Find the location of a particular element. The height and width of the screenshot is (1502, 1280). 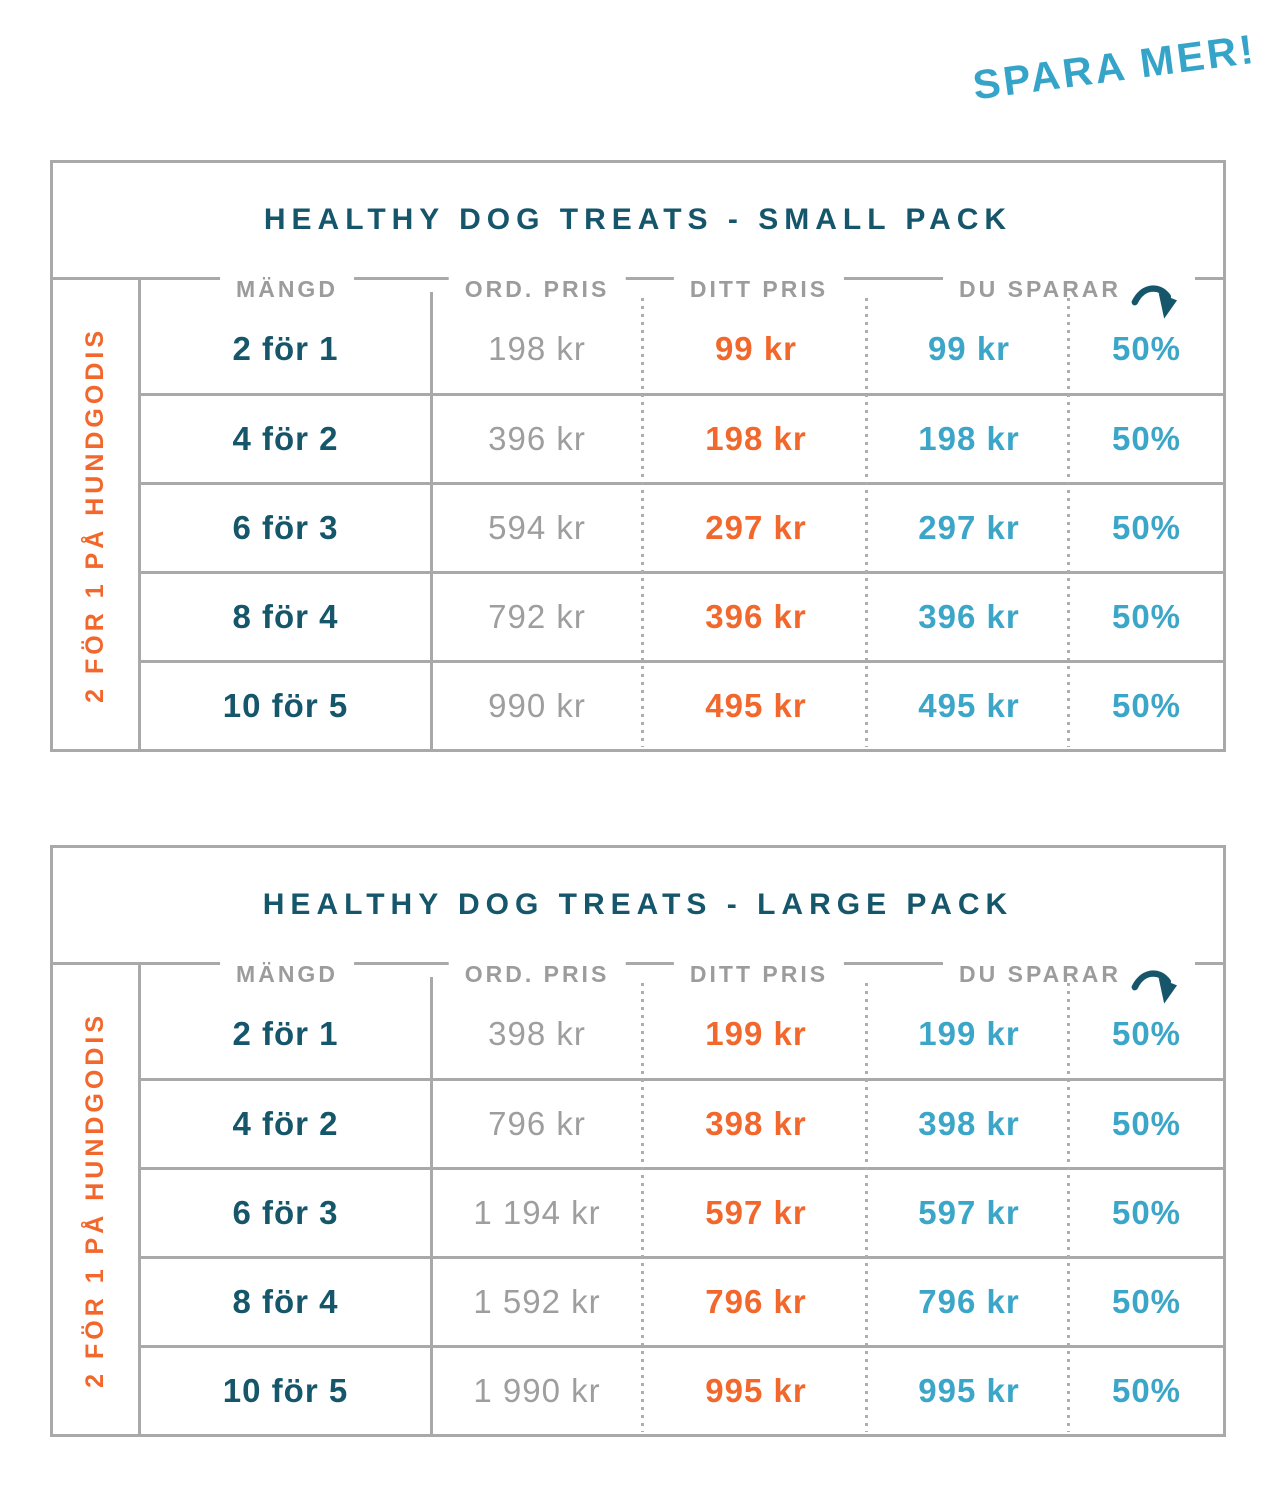

table-row: 6 för 3 1 194 kr 597 kr 597 kr 50% is located at coordinates (682, 1211).